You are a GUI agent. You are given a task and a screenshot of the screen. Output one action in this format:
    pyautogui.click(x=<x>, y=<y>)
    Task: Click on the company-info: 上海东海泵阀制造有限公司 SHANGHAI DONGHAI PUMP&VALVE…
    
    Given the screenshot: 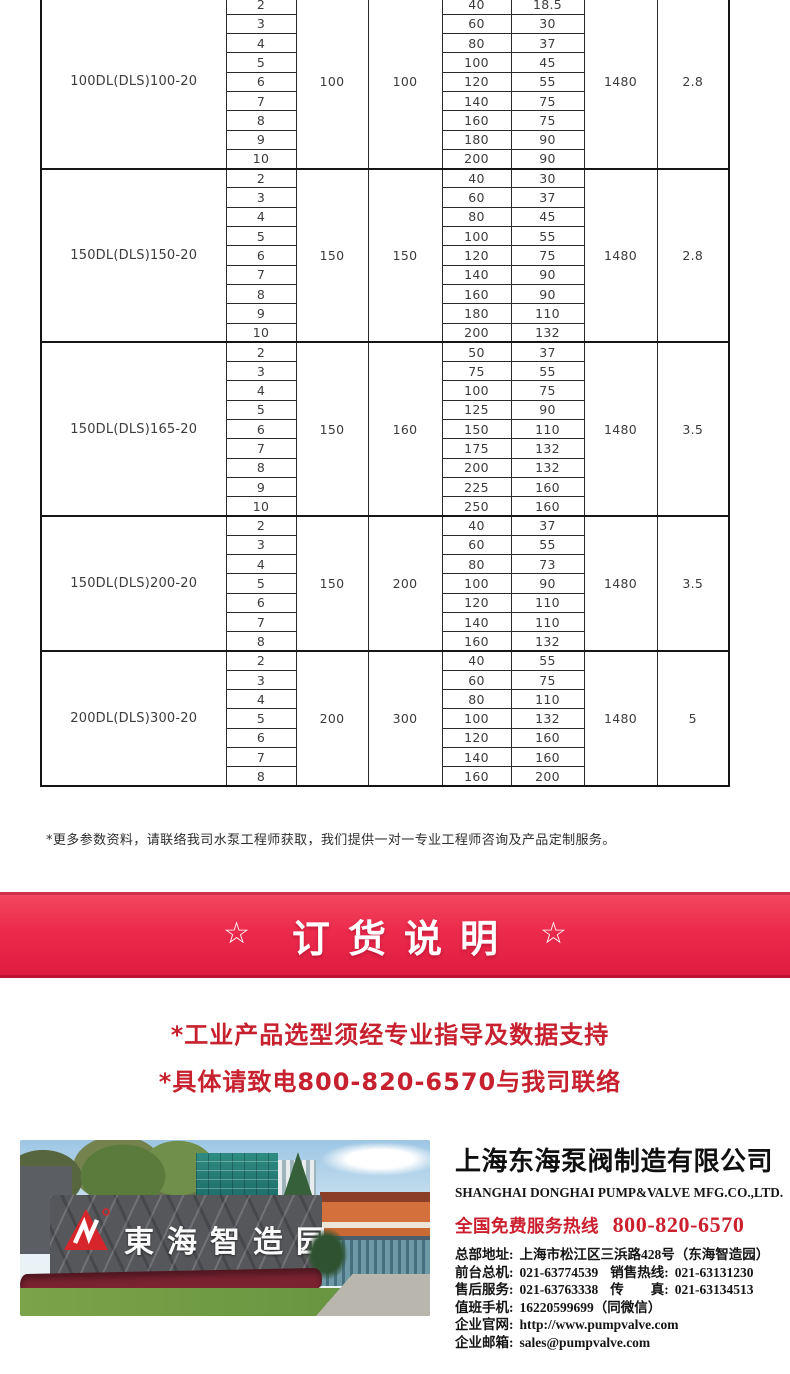 What is the action you would take?
    pyautogui.click(x=619, y=1246)
    